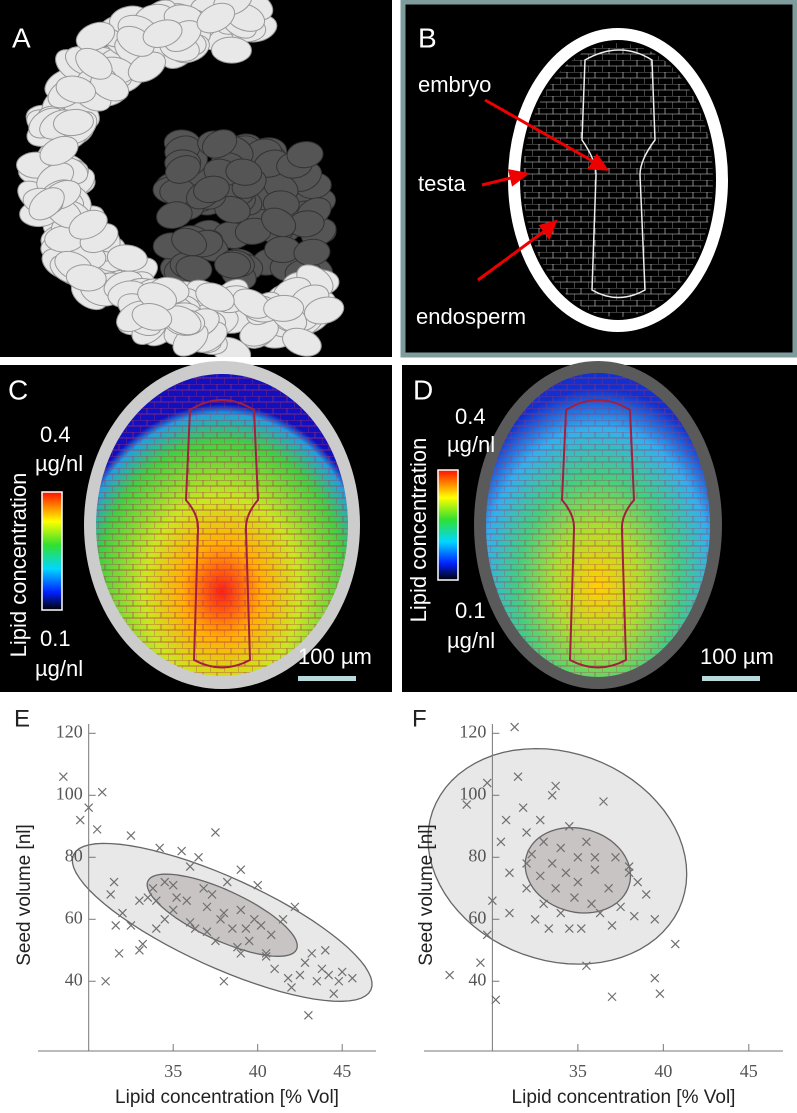 The width and height of the screenshot is (797, 1113). I want to click on panel-label: B, so click(427, 37).